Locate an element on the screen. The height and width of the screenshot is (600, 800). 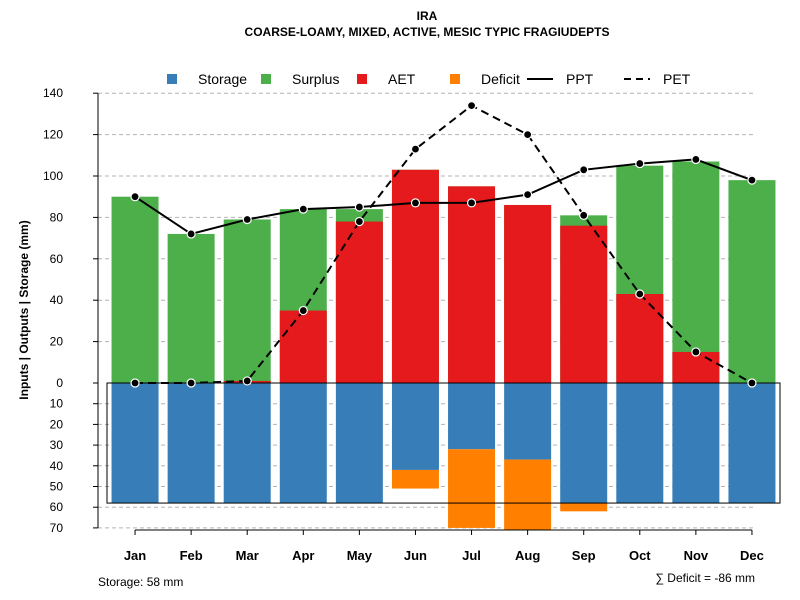
storage-note: Storage: 58 mm is located at coordinates (140, 582).